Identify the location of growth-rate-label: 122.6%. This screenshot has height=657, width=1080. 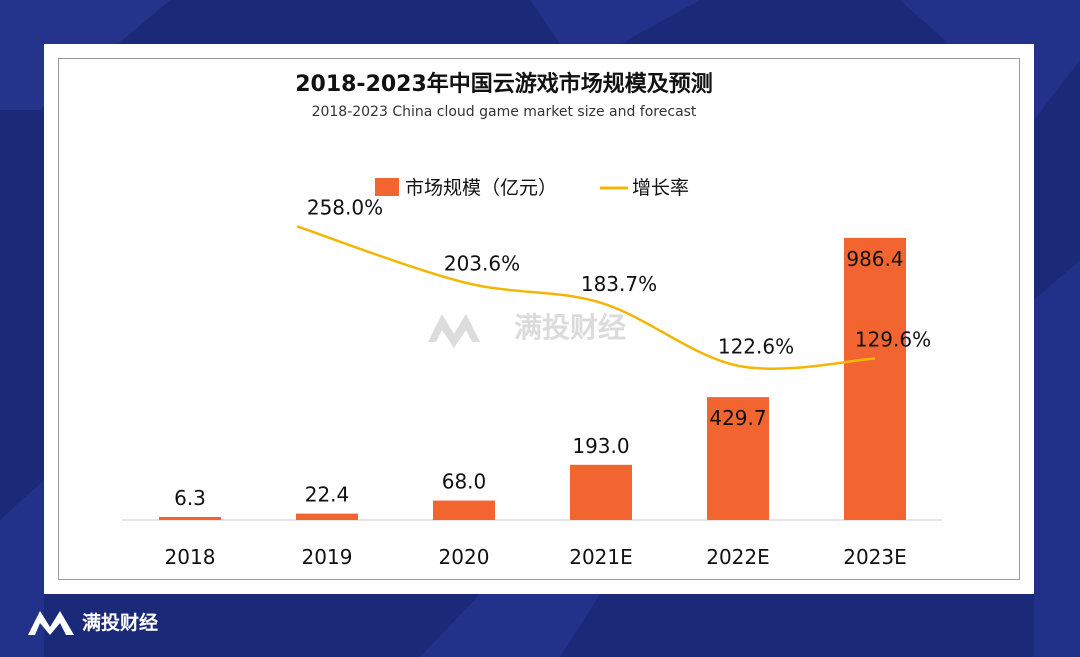
(756, 347).